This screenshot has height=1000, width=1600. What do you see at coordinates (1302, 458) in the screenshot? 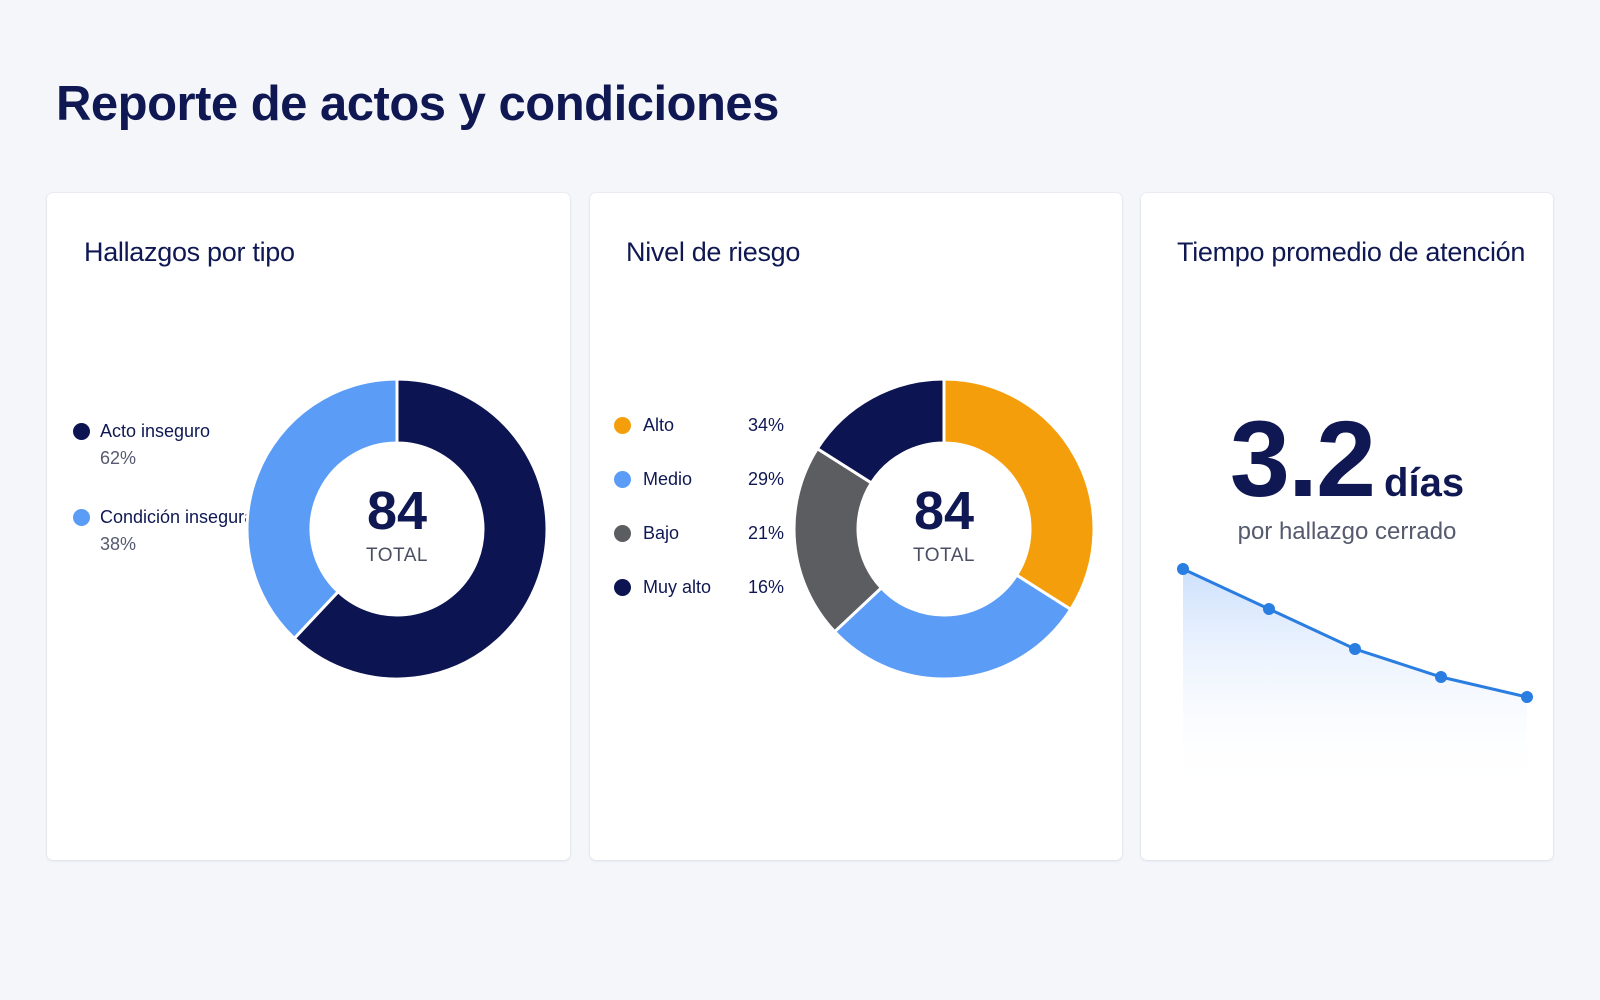
I see `kpi-value: 3.2` at bounding box center [1302, 458].